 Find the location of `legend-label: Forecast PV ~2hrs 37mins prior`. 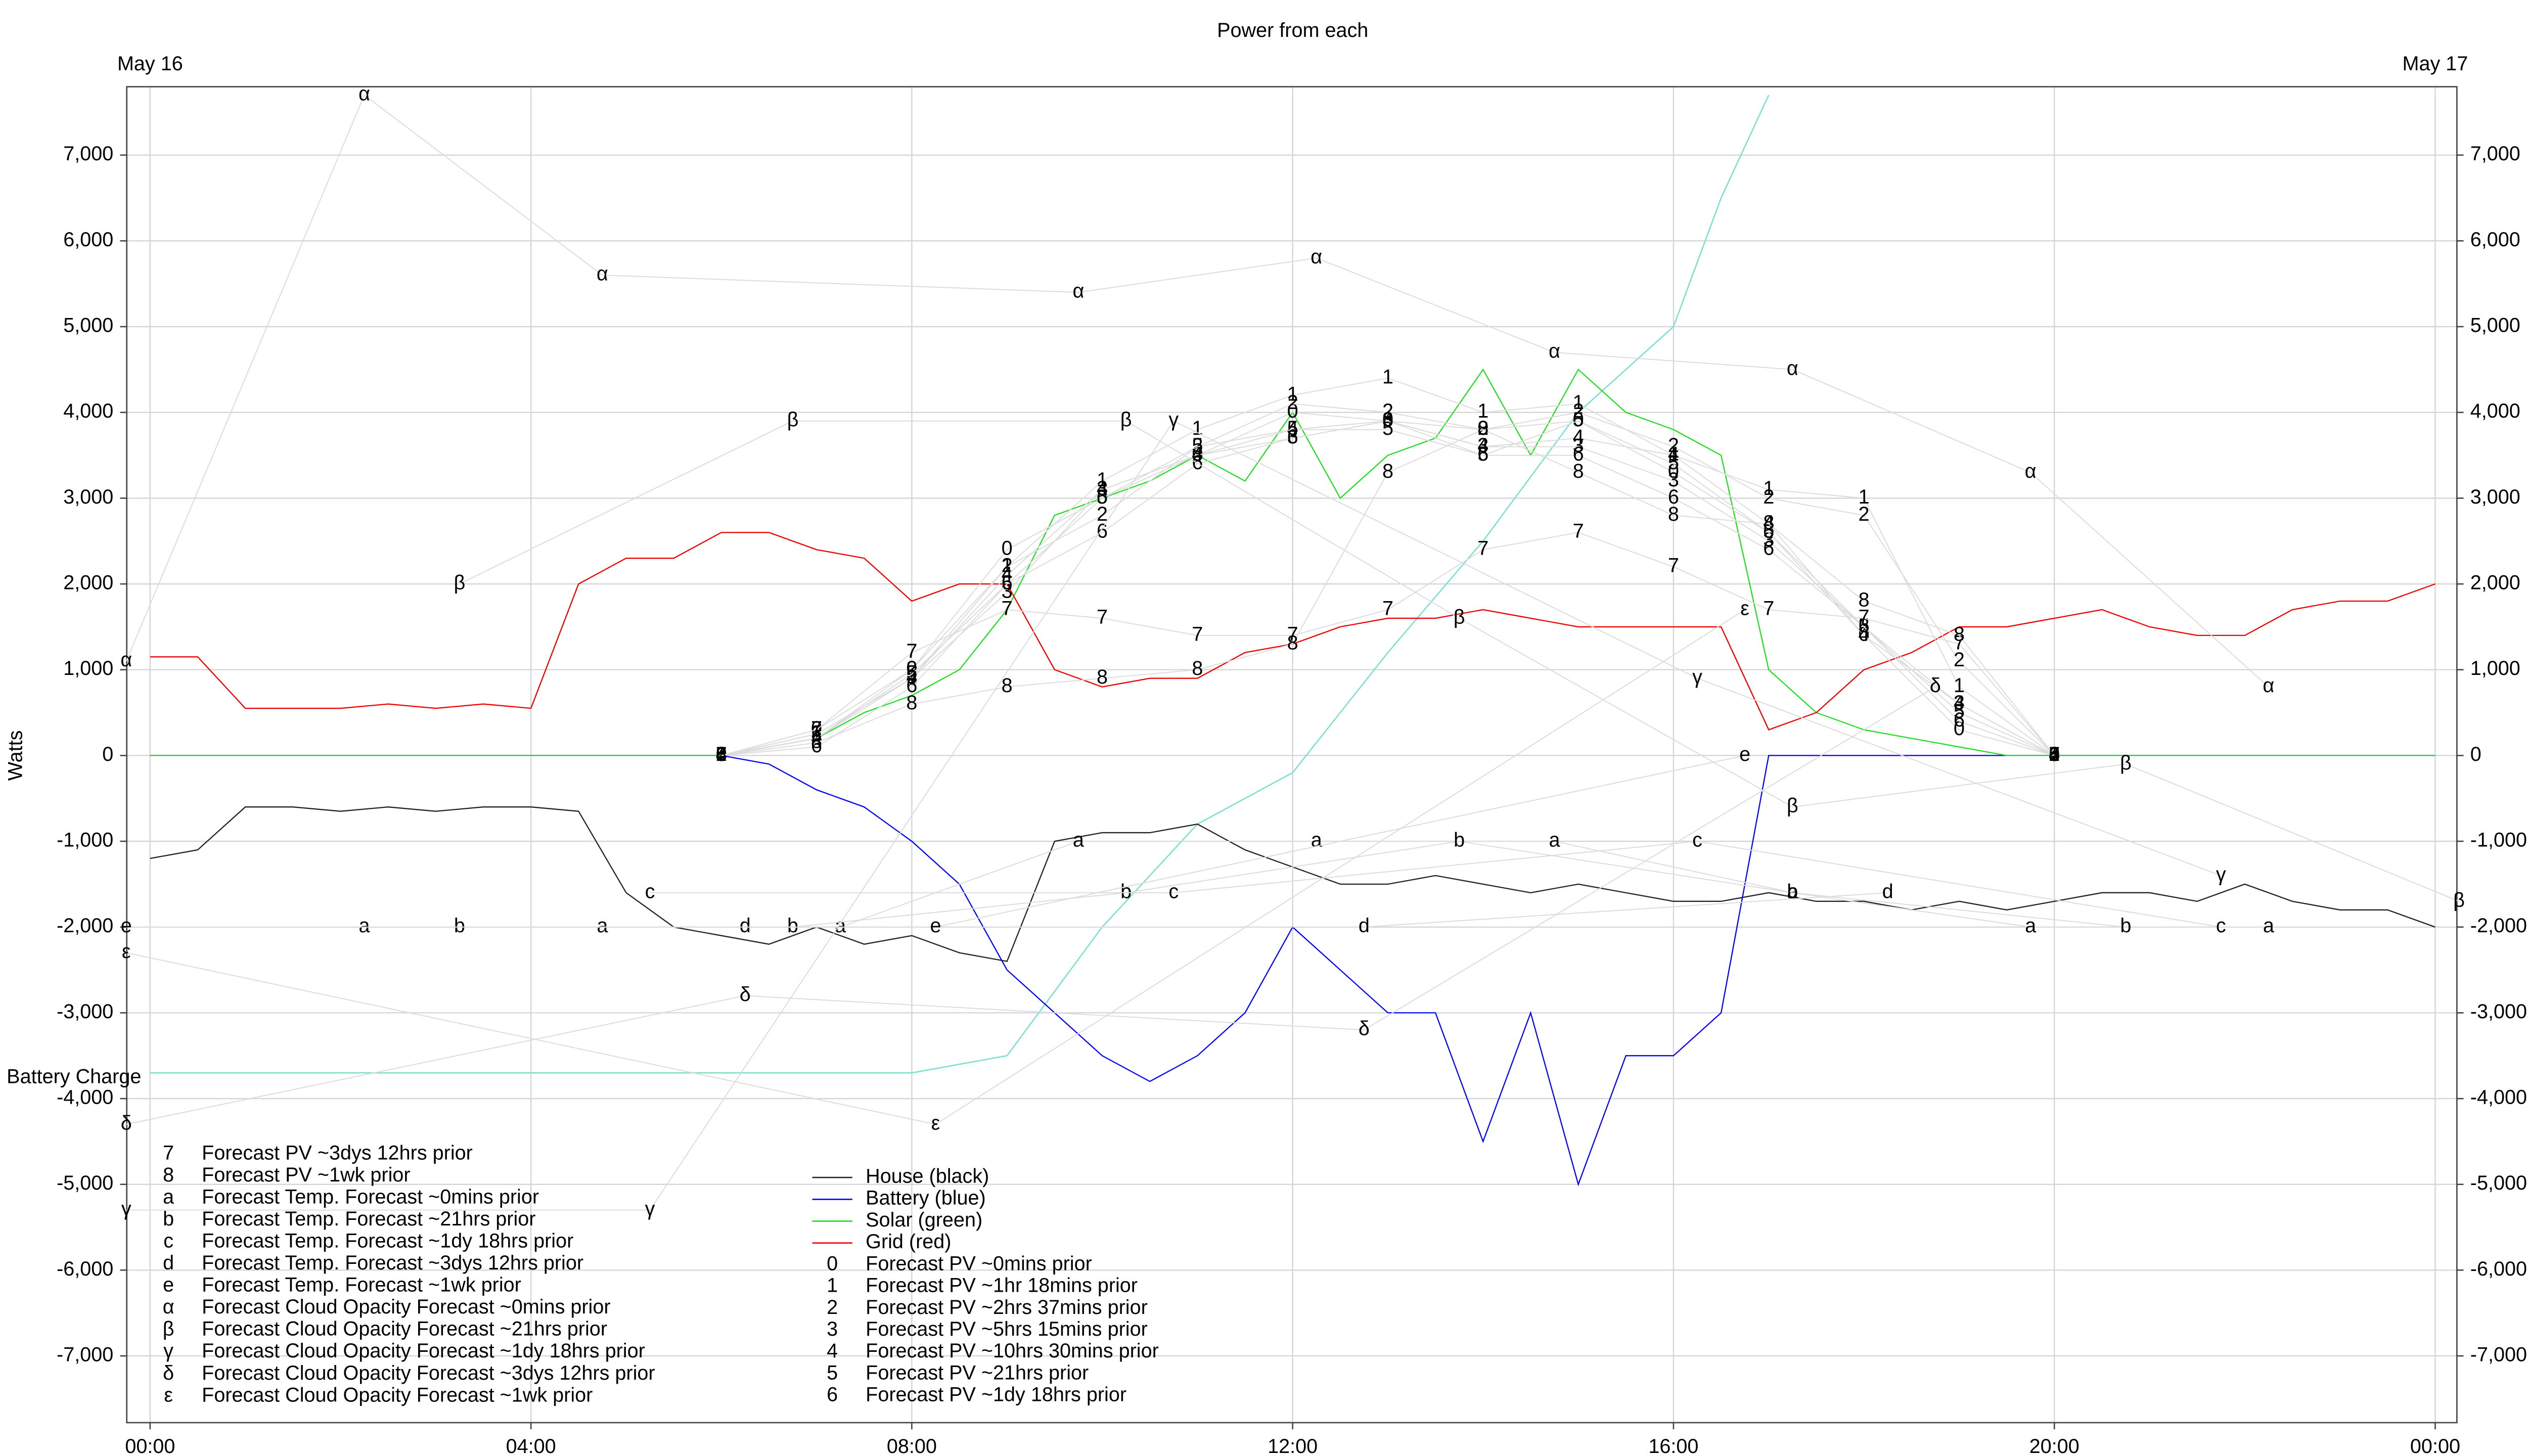

legend-label: Forecast PV ~2hrs 37mins prior is located at coordinates (1007, 1307).